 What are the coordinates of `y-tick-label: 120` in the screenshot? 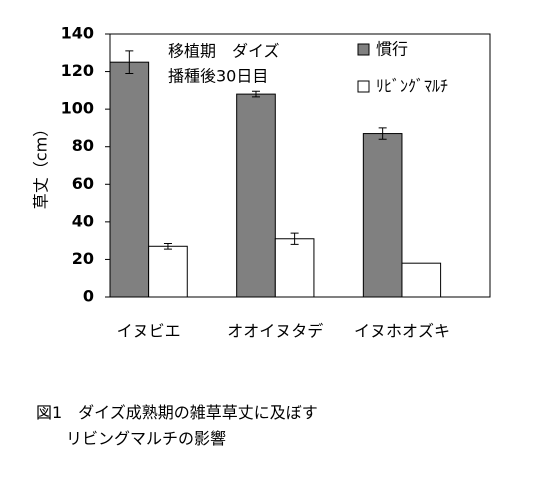 It's located at (77, 70).